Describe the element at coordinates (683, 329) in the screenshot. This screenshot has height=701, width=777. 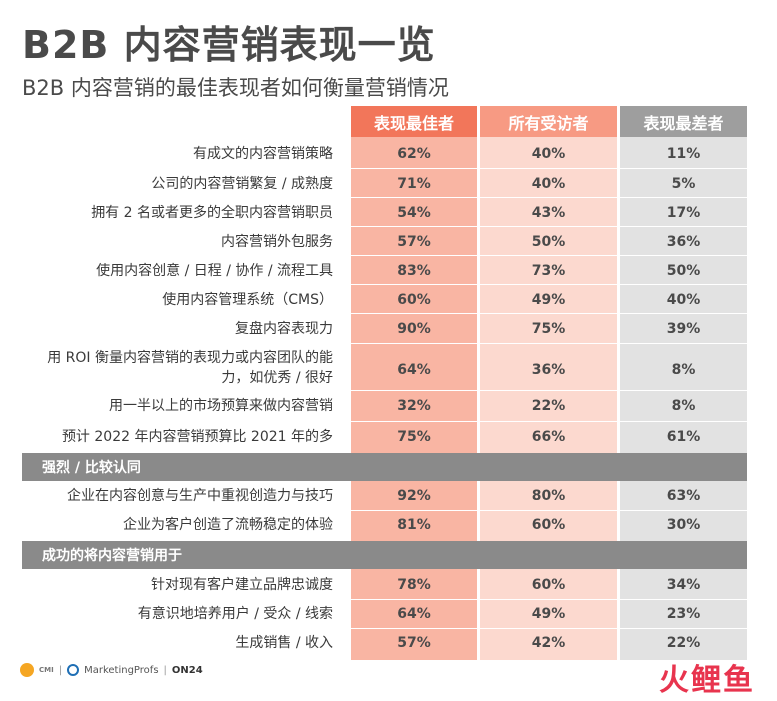
I see `row-value-worst: 39%` at that location.